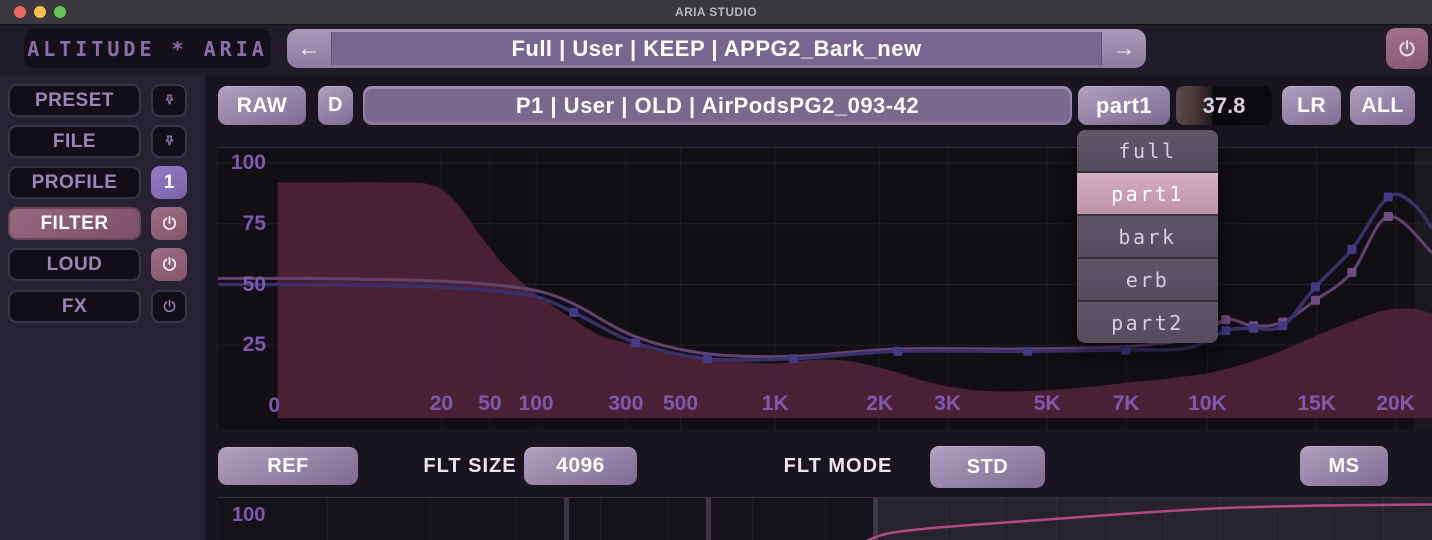 The image size is (1432, 540). I want to click on dropdown-item-bark: bark, so click(1147, 235).